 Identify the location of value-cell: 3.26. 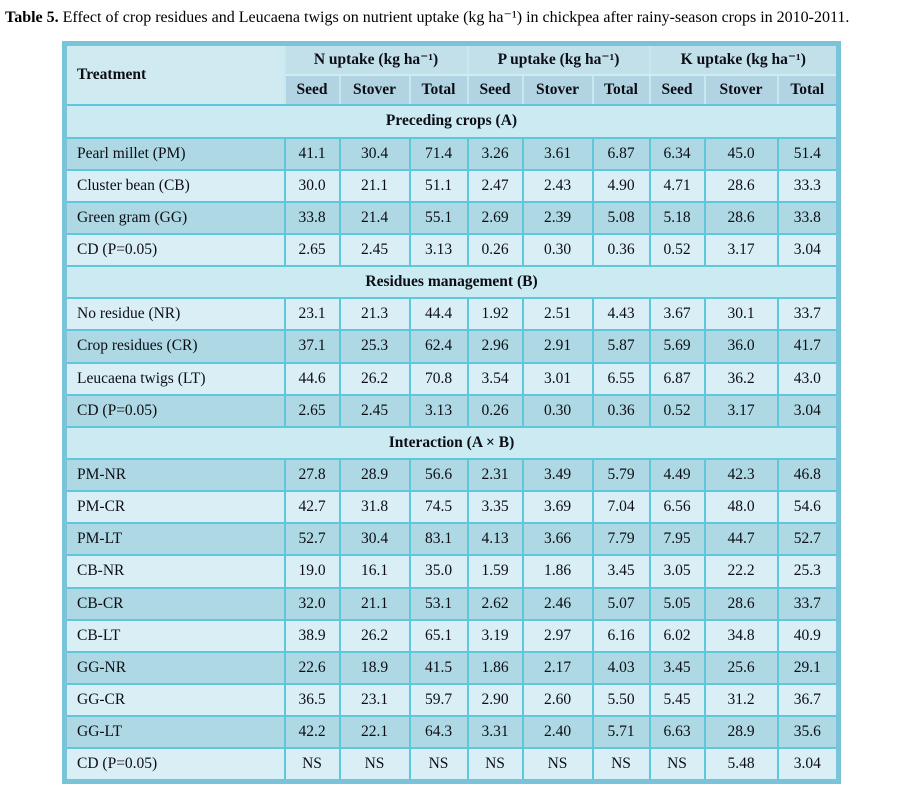
(495, 153).